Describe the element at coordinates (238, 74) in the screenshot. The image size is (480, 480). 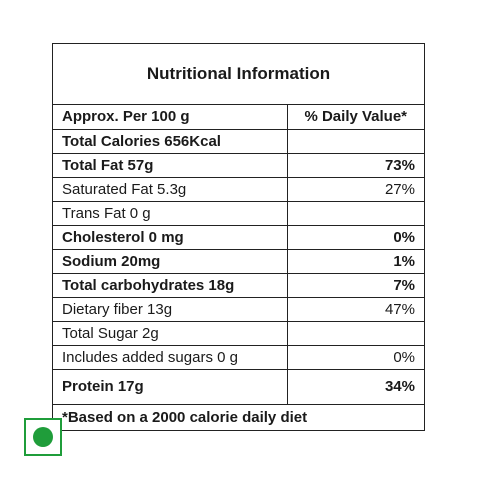
I see `panel-title: Nutritional Information` at that location.